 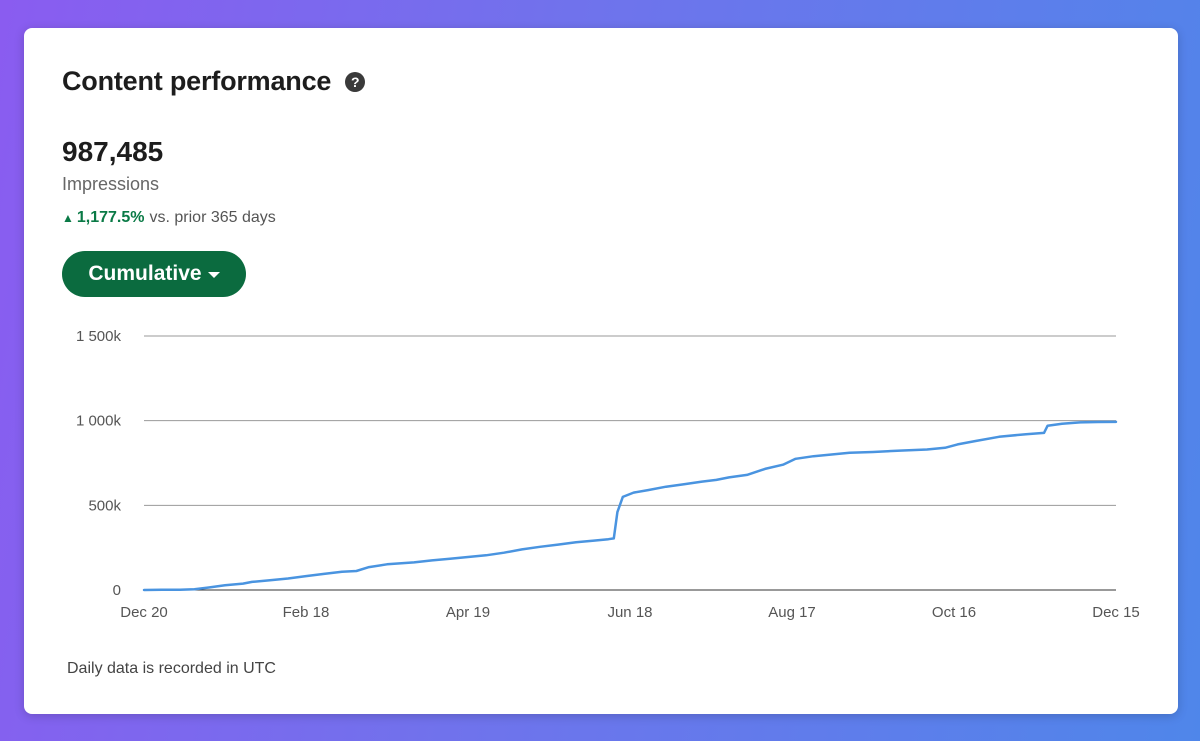 I want to click on change-row: ▲ 1,177.5% vs. prior 365 days, so click(x=169, y=218).